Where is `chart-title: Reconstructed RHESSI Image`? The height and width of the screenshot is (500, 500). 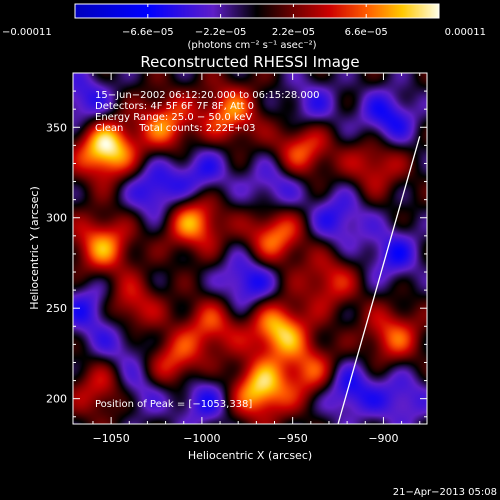
chart-title: Reconstructed RHESSI Image is located at coordinates (249, 62).